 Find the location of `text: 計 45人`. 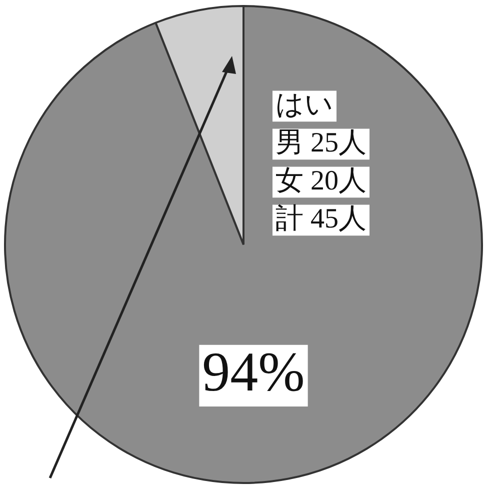

text: 計 45人 is located at coordinates (321, 219).